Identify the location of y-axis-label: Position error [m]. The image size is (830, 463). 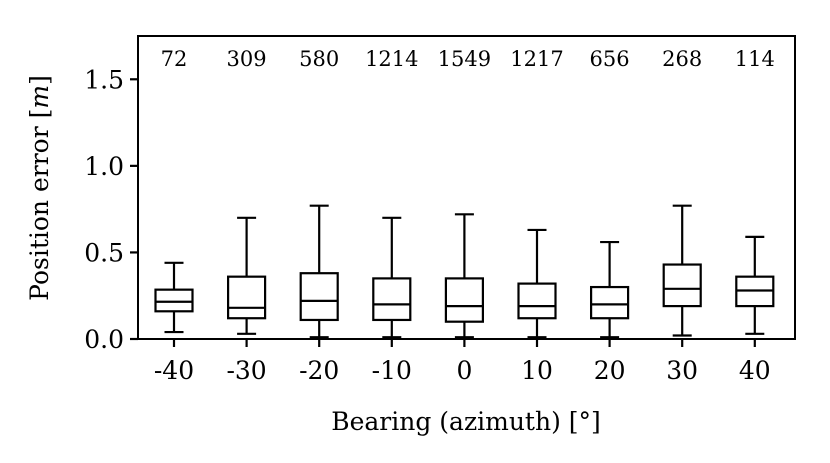
(39, 188).